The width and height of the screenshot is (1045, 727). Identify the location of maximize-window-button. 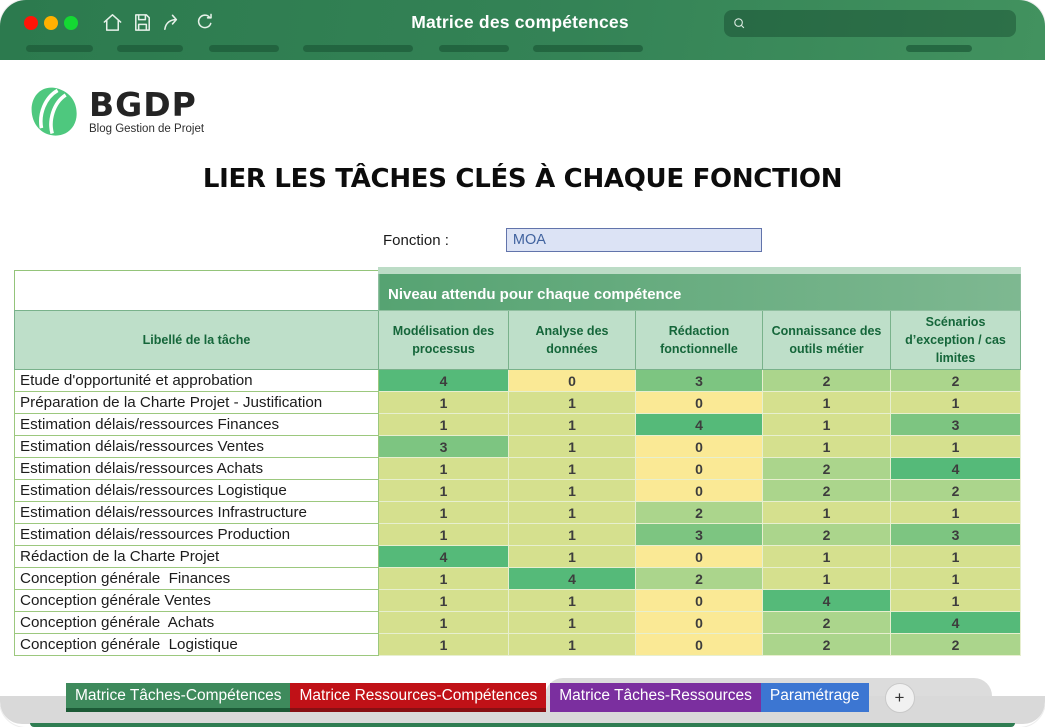
(71, 23).